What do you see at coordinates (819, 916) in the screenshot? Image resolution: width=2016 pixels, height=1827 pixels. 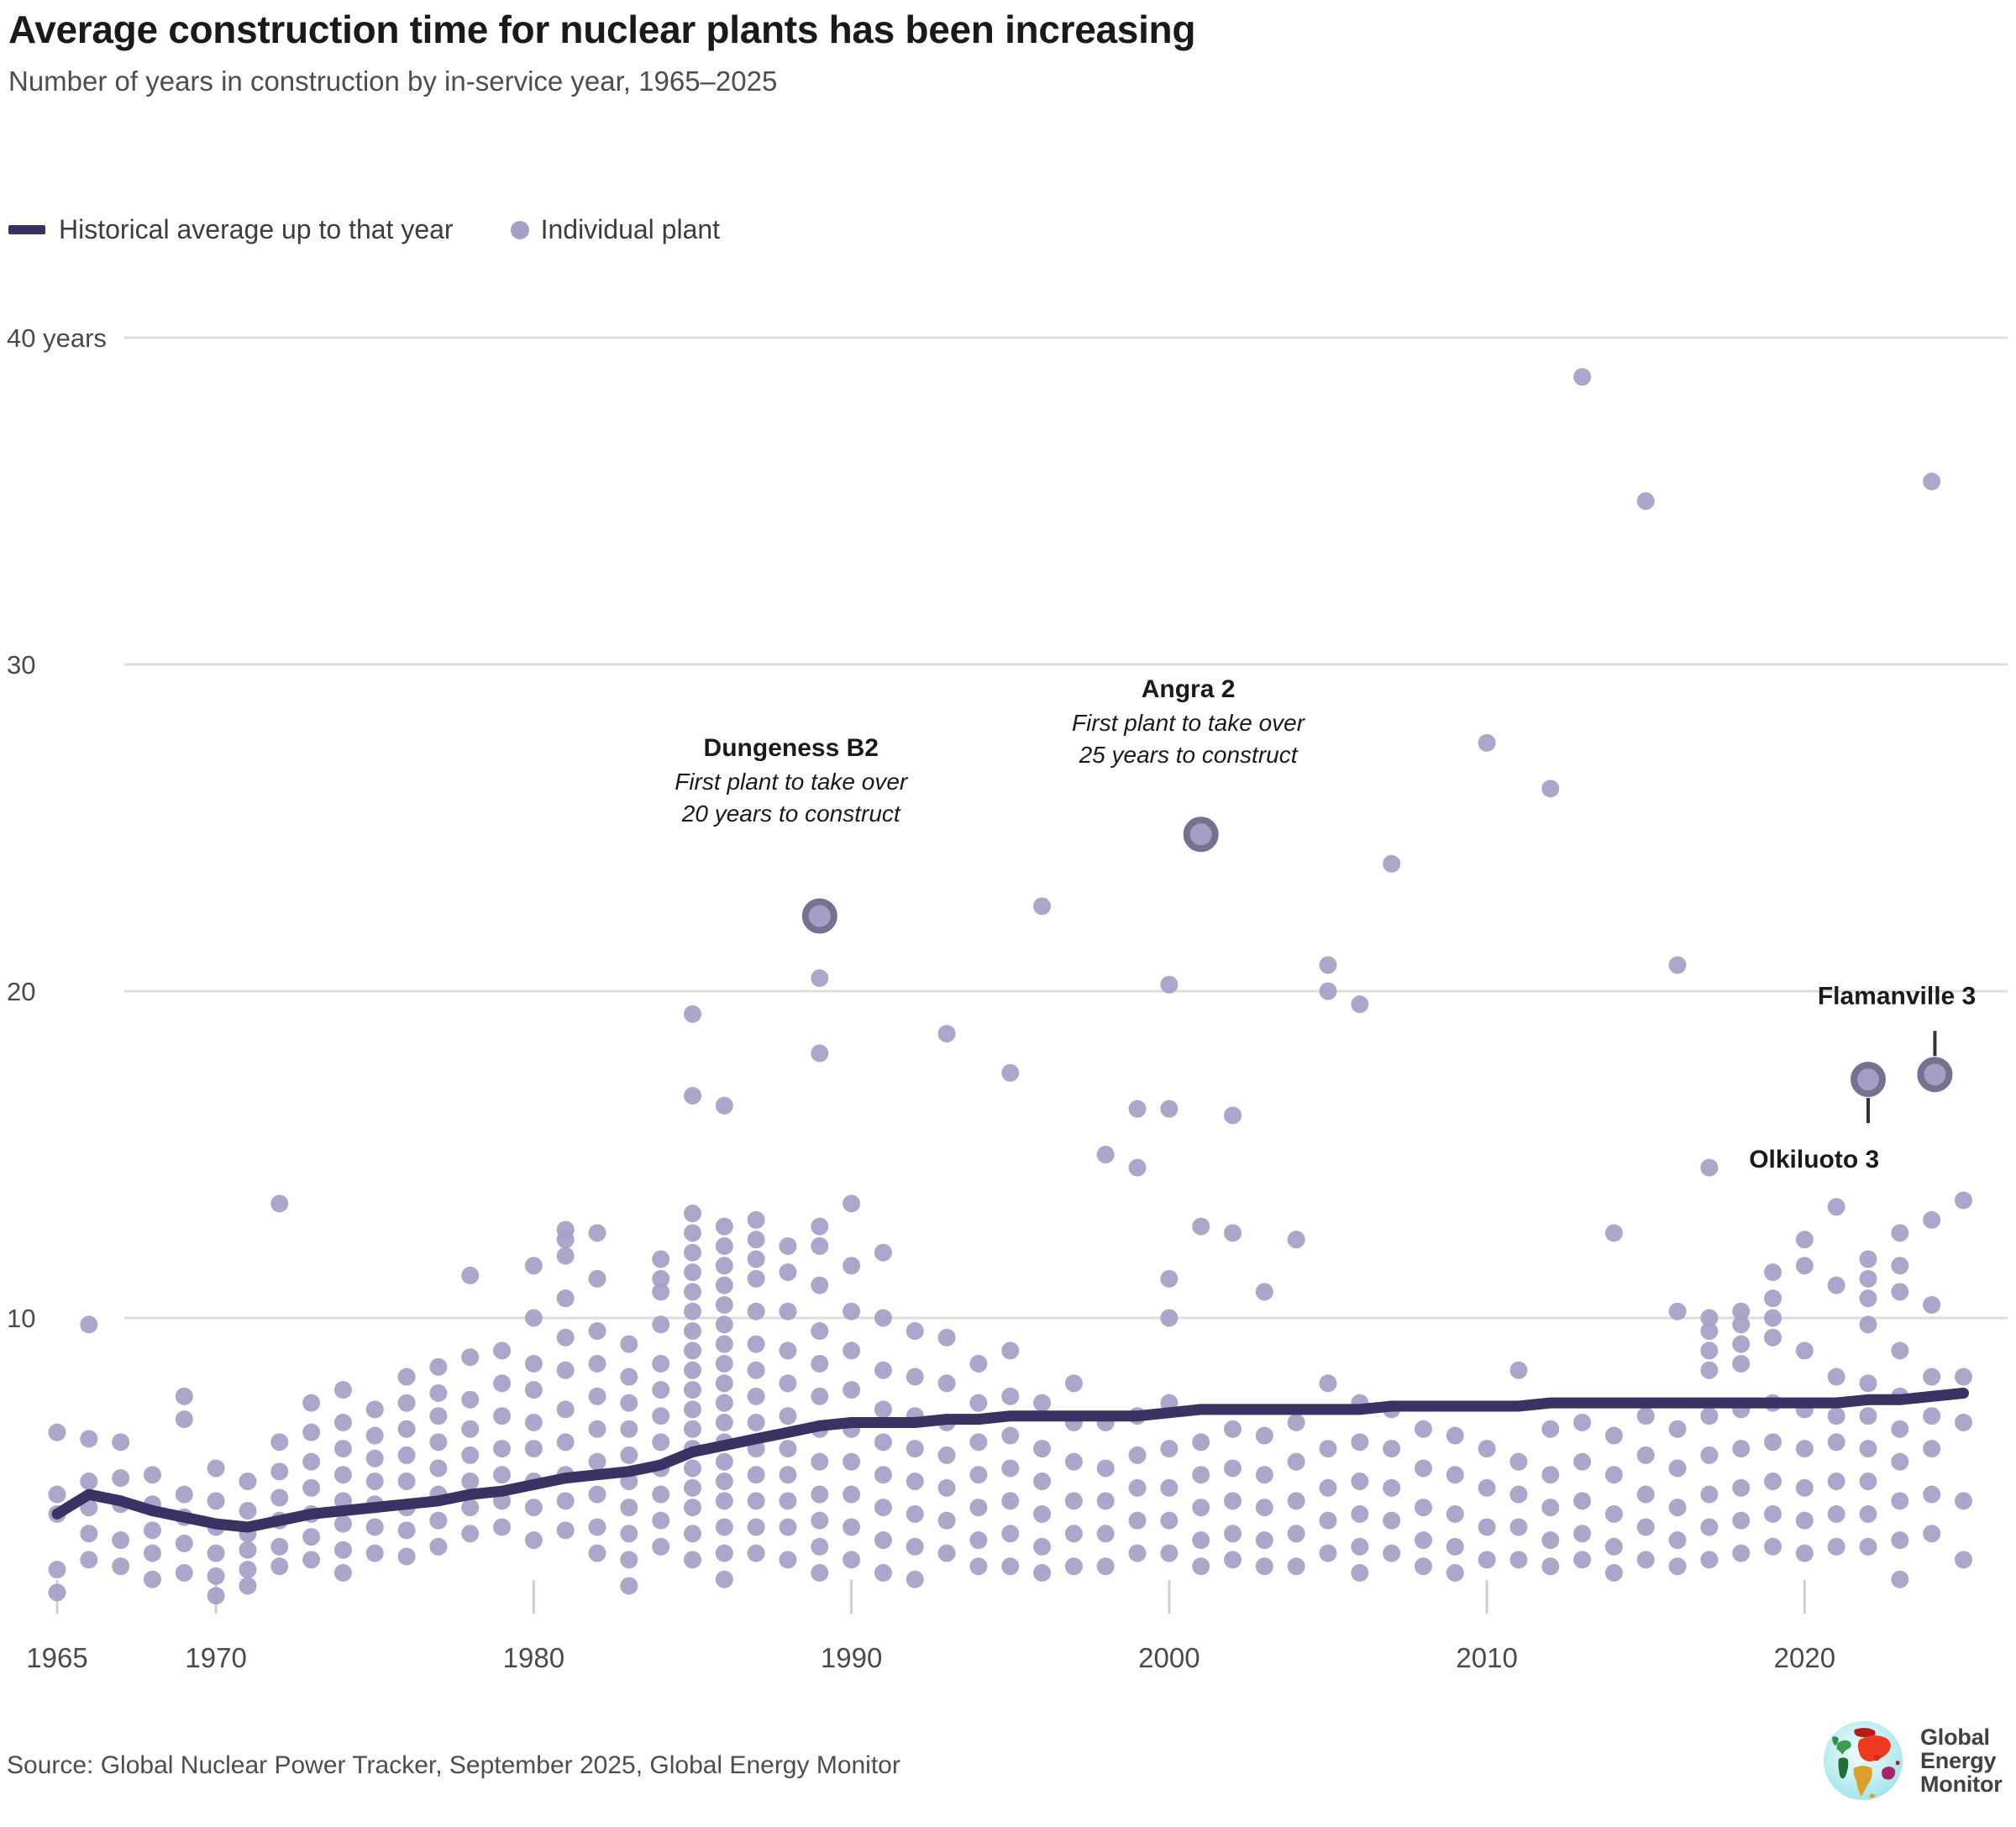 I see `highlighted-point-dungeness-b2` at bounding box center [819, 916].